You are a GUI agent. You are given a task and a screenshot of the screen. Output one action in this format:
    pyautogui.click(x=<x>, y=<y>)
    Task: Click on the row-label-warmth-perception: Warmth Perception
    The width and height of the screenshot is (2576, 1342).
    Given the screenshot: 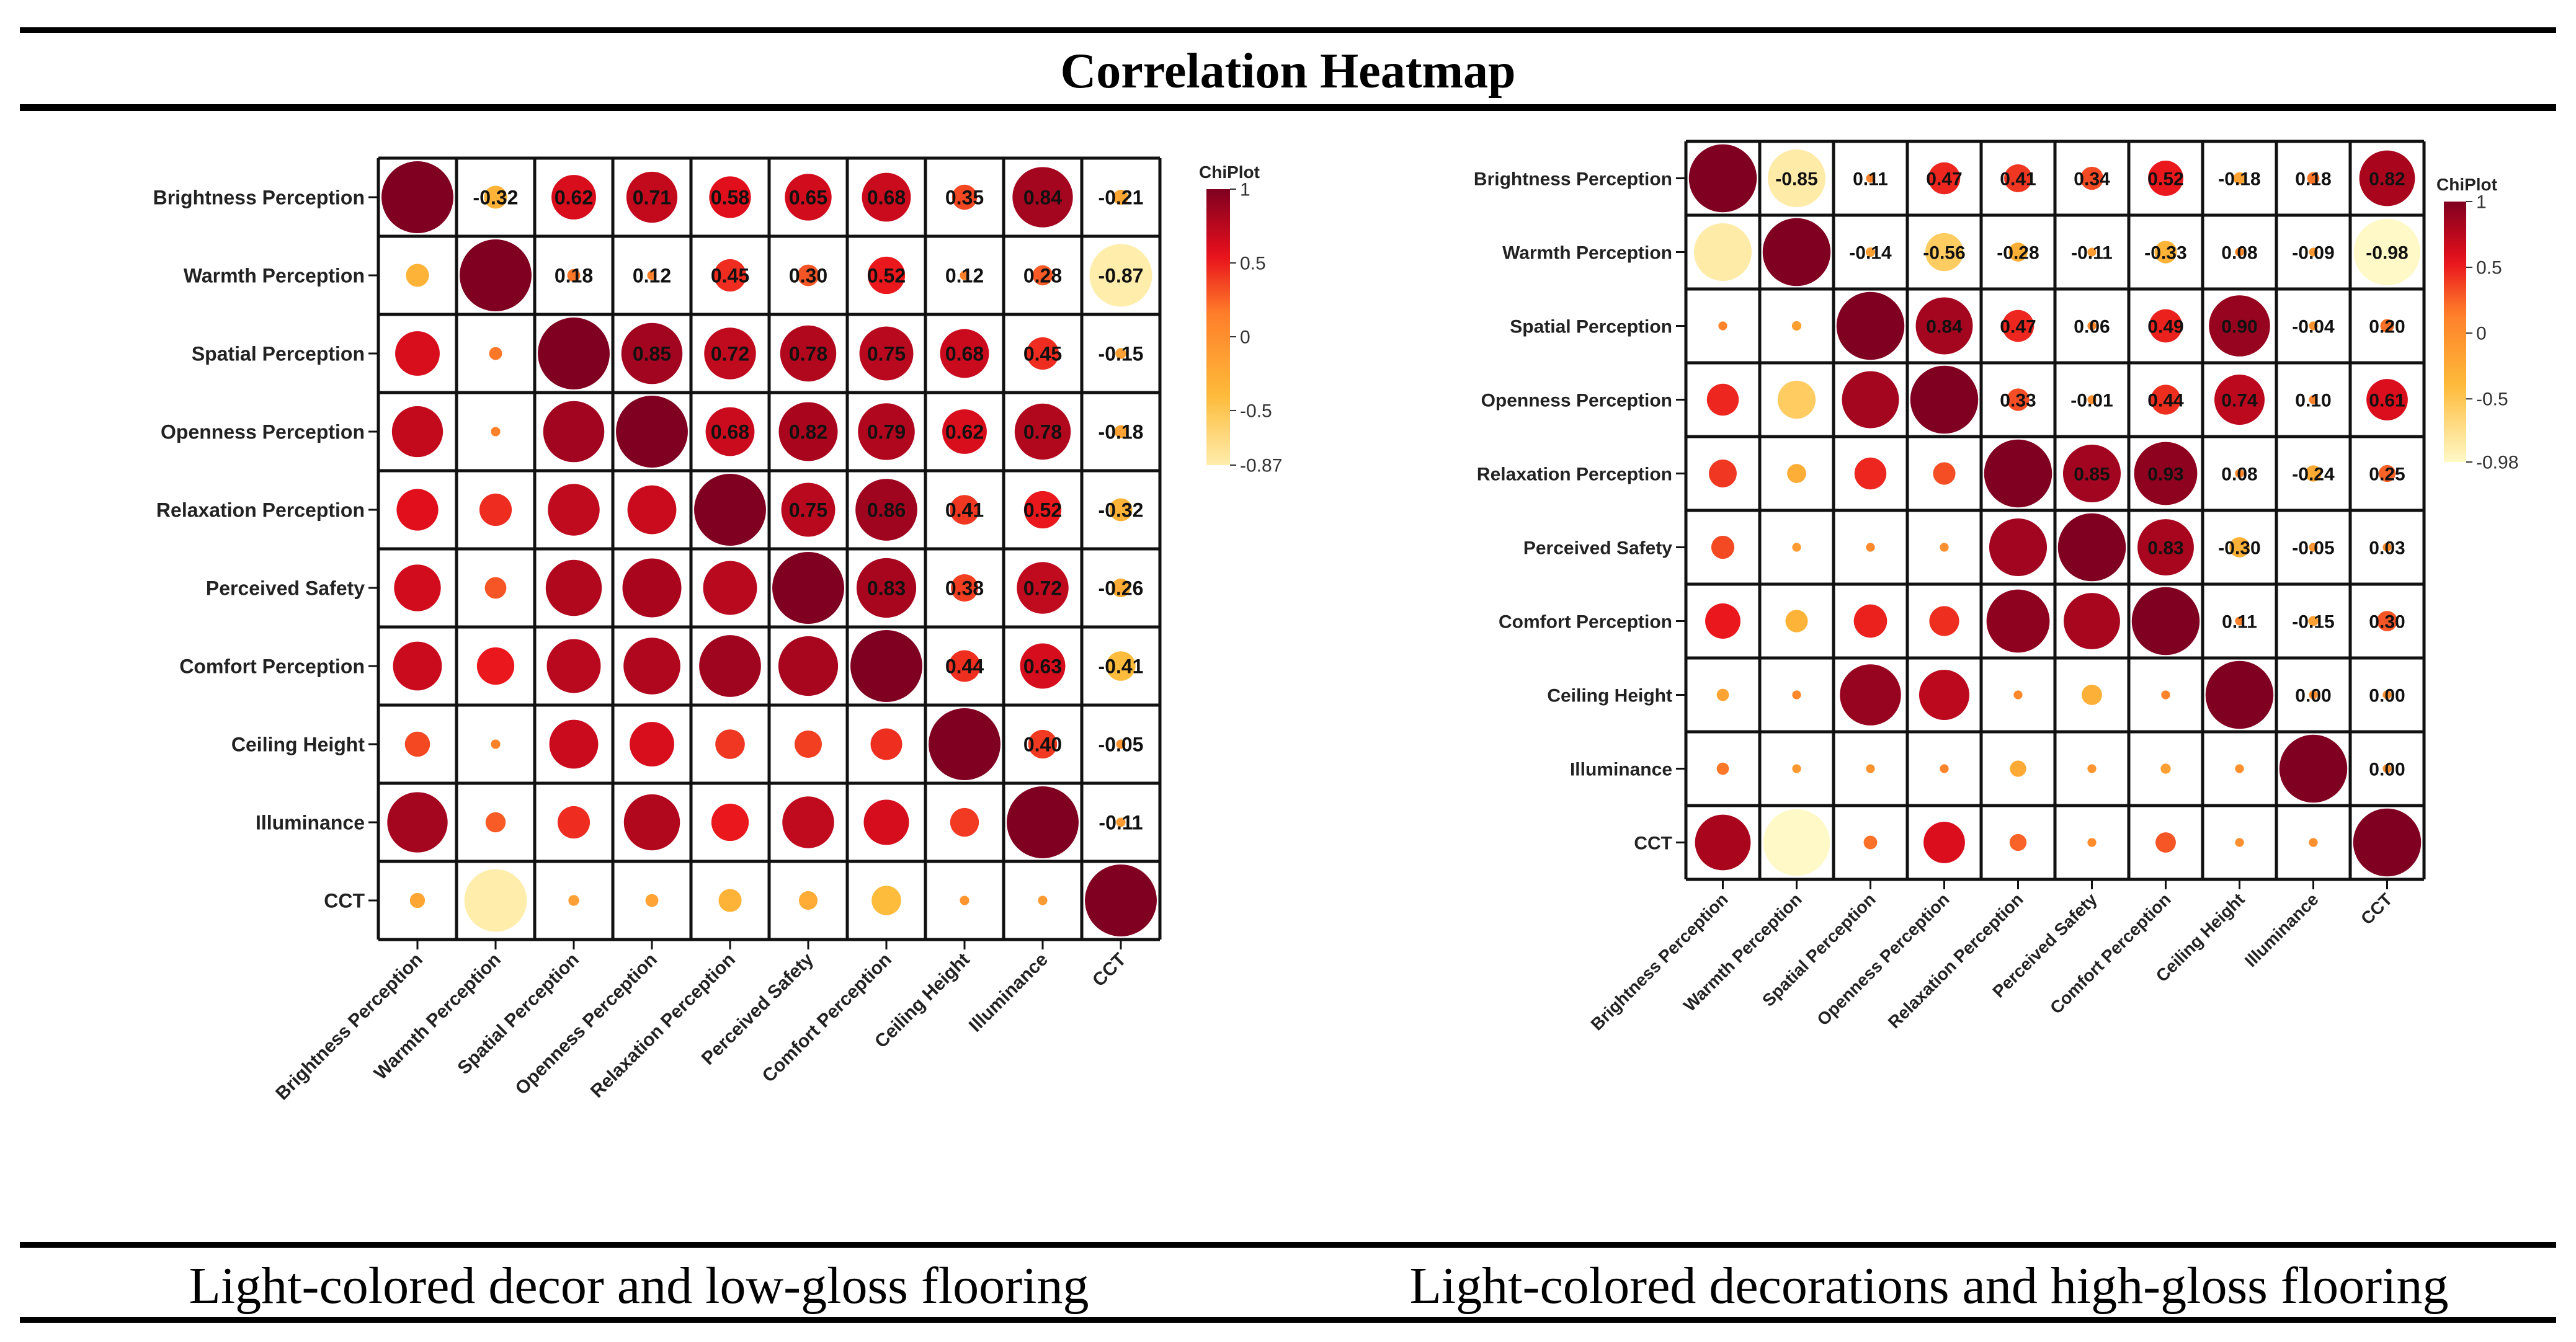 What is the action you would take?
    pyautogui.click(x=275, y=276)
    